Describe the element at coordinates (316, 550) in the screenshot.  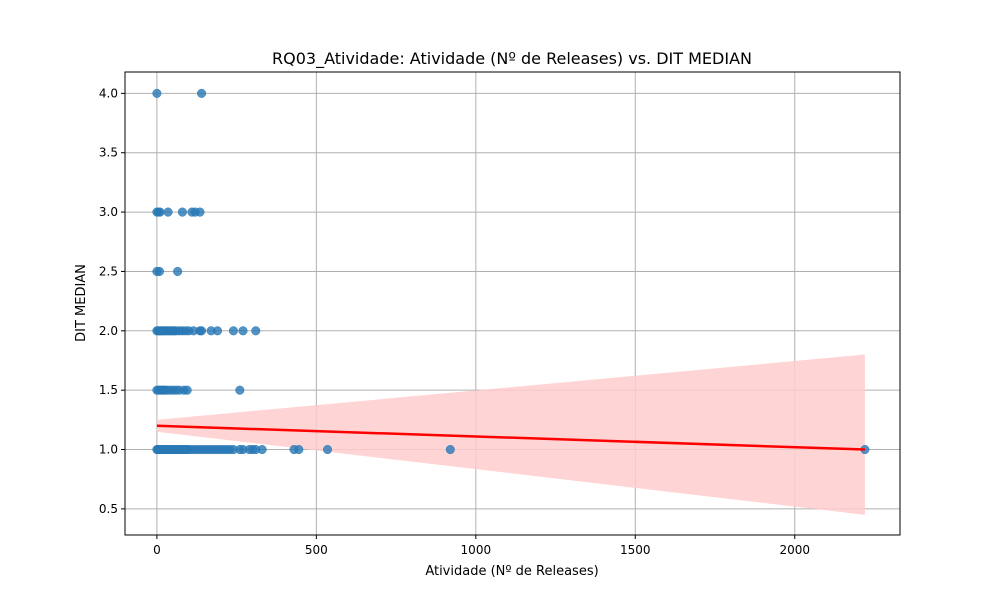
I see `x-tick-label: 500` at that location.